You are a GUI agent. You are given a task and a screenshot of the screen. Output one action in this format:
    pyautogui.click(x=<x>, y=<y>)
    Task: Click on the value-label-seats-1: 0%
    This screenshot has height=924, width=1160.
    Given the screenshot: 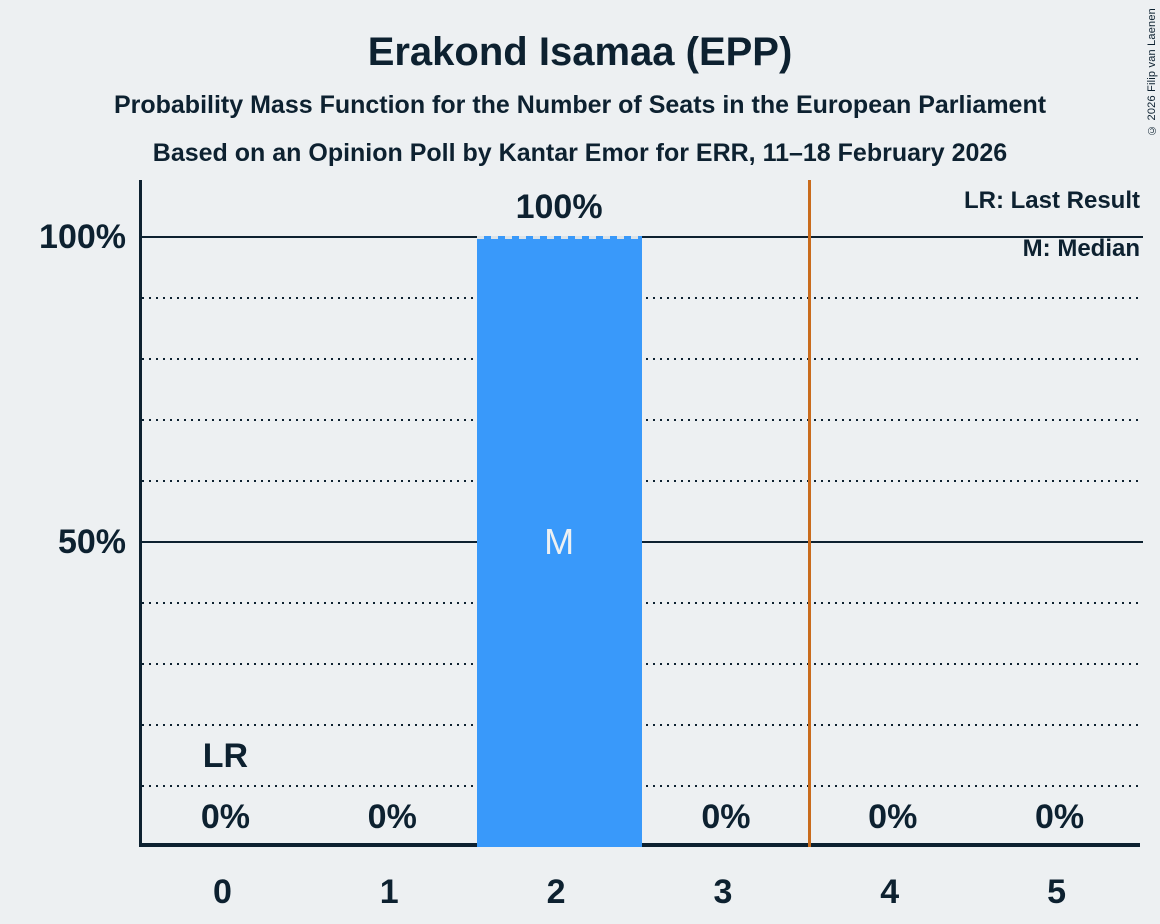 What is the action you would take?
    pyautogui.click(x=392, y=816)
    